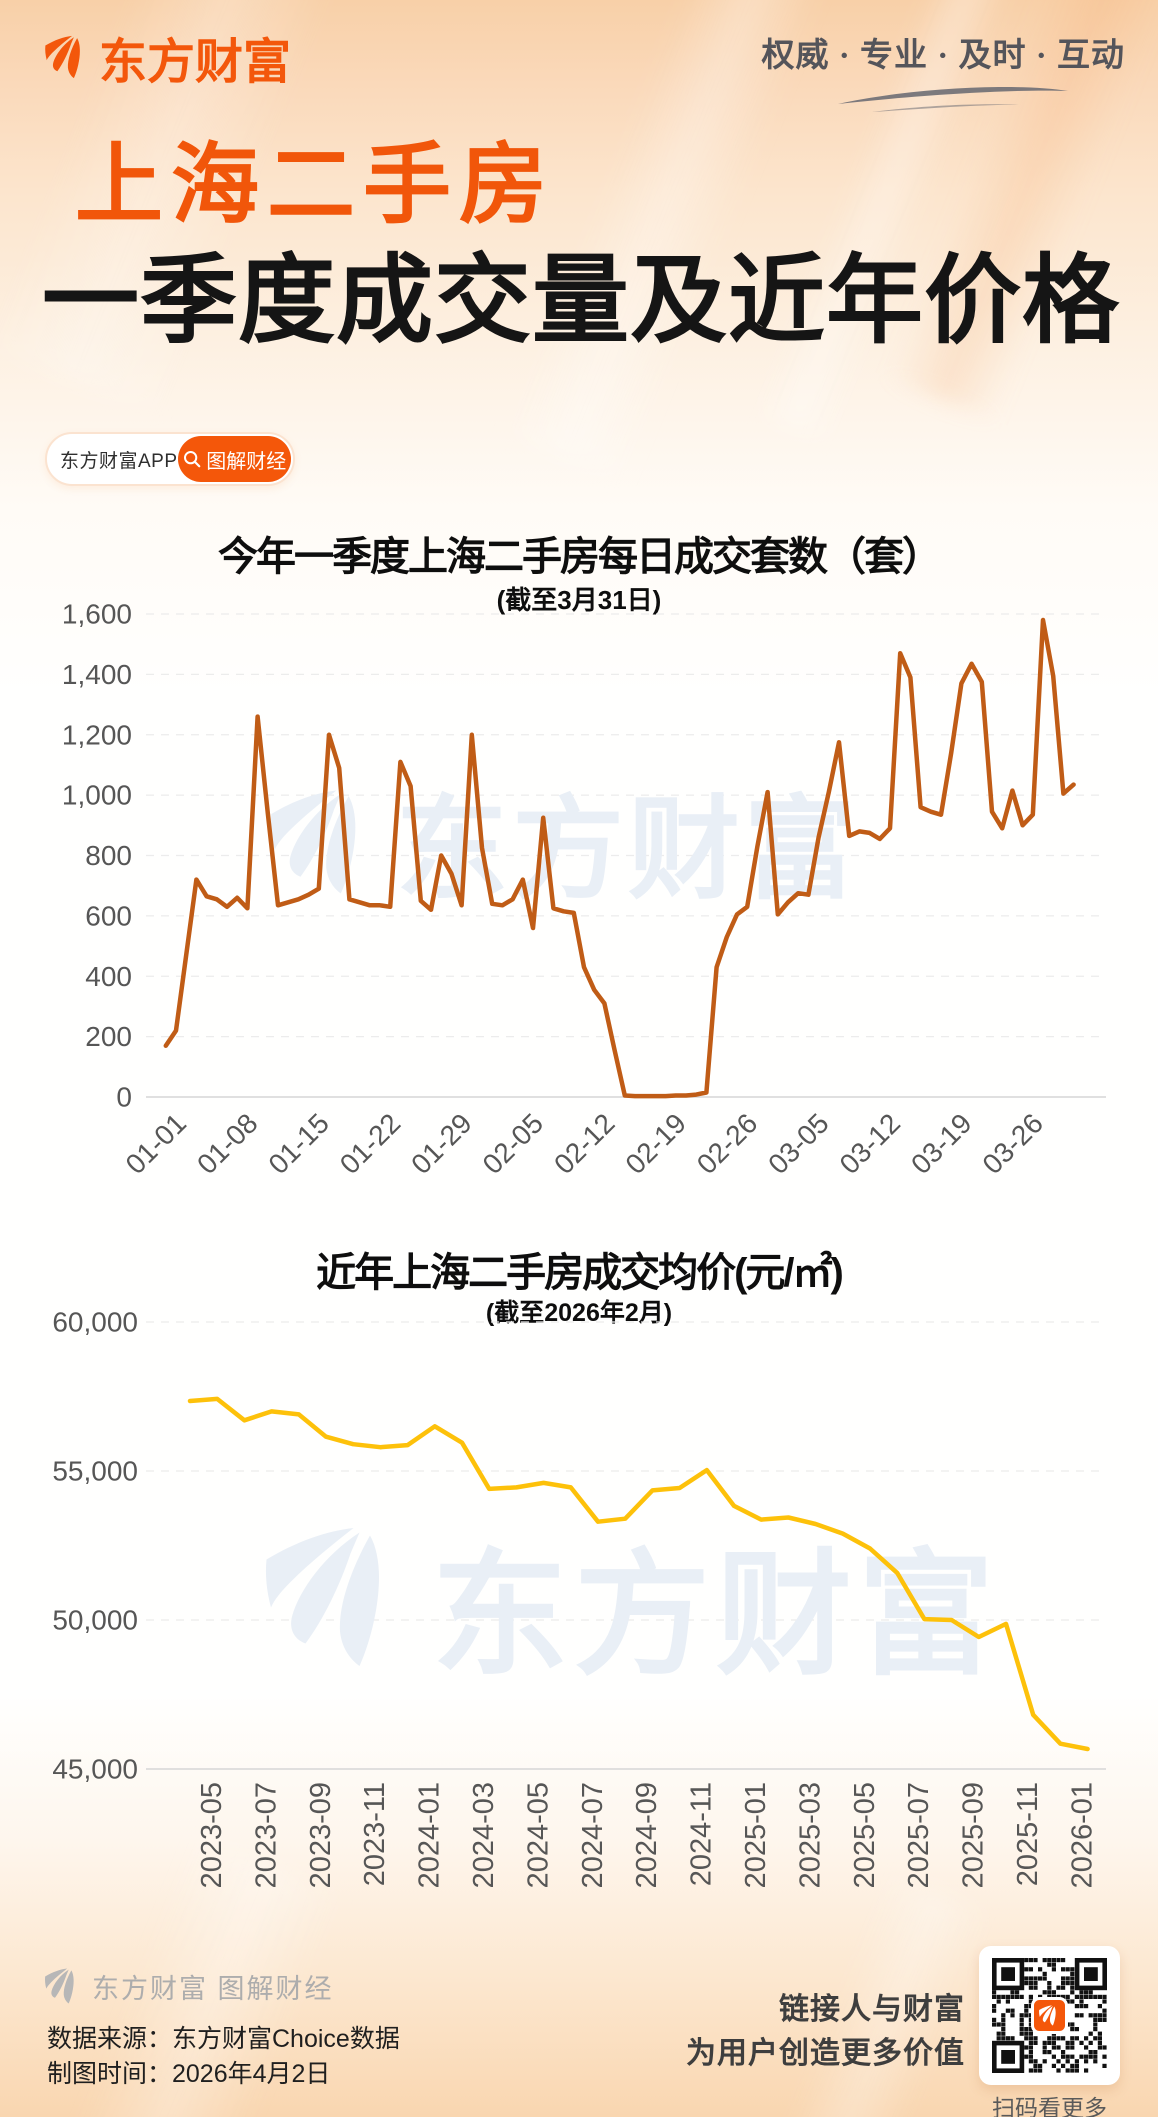 The width and height of the screenshot is (1158, 2117). I want to click on x-tick-label: 02-19, so click(655, 1143).